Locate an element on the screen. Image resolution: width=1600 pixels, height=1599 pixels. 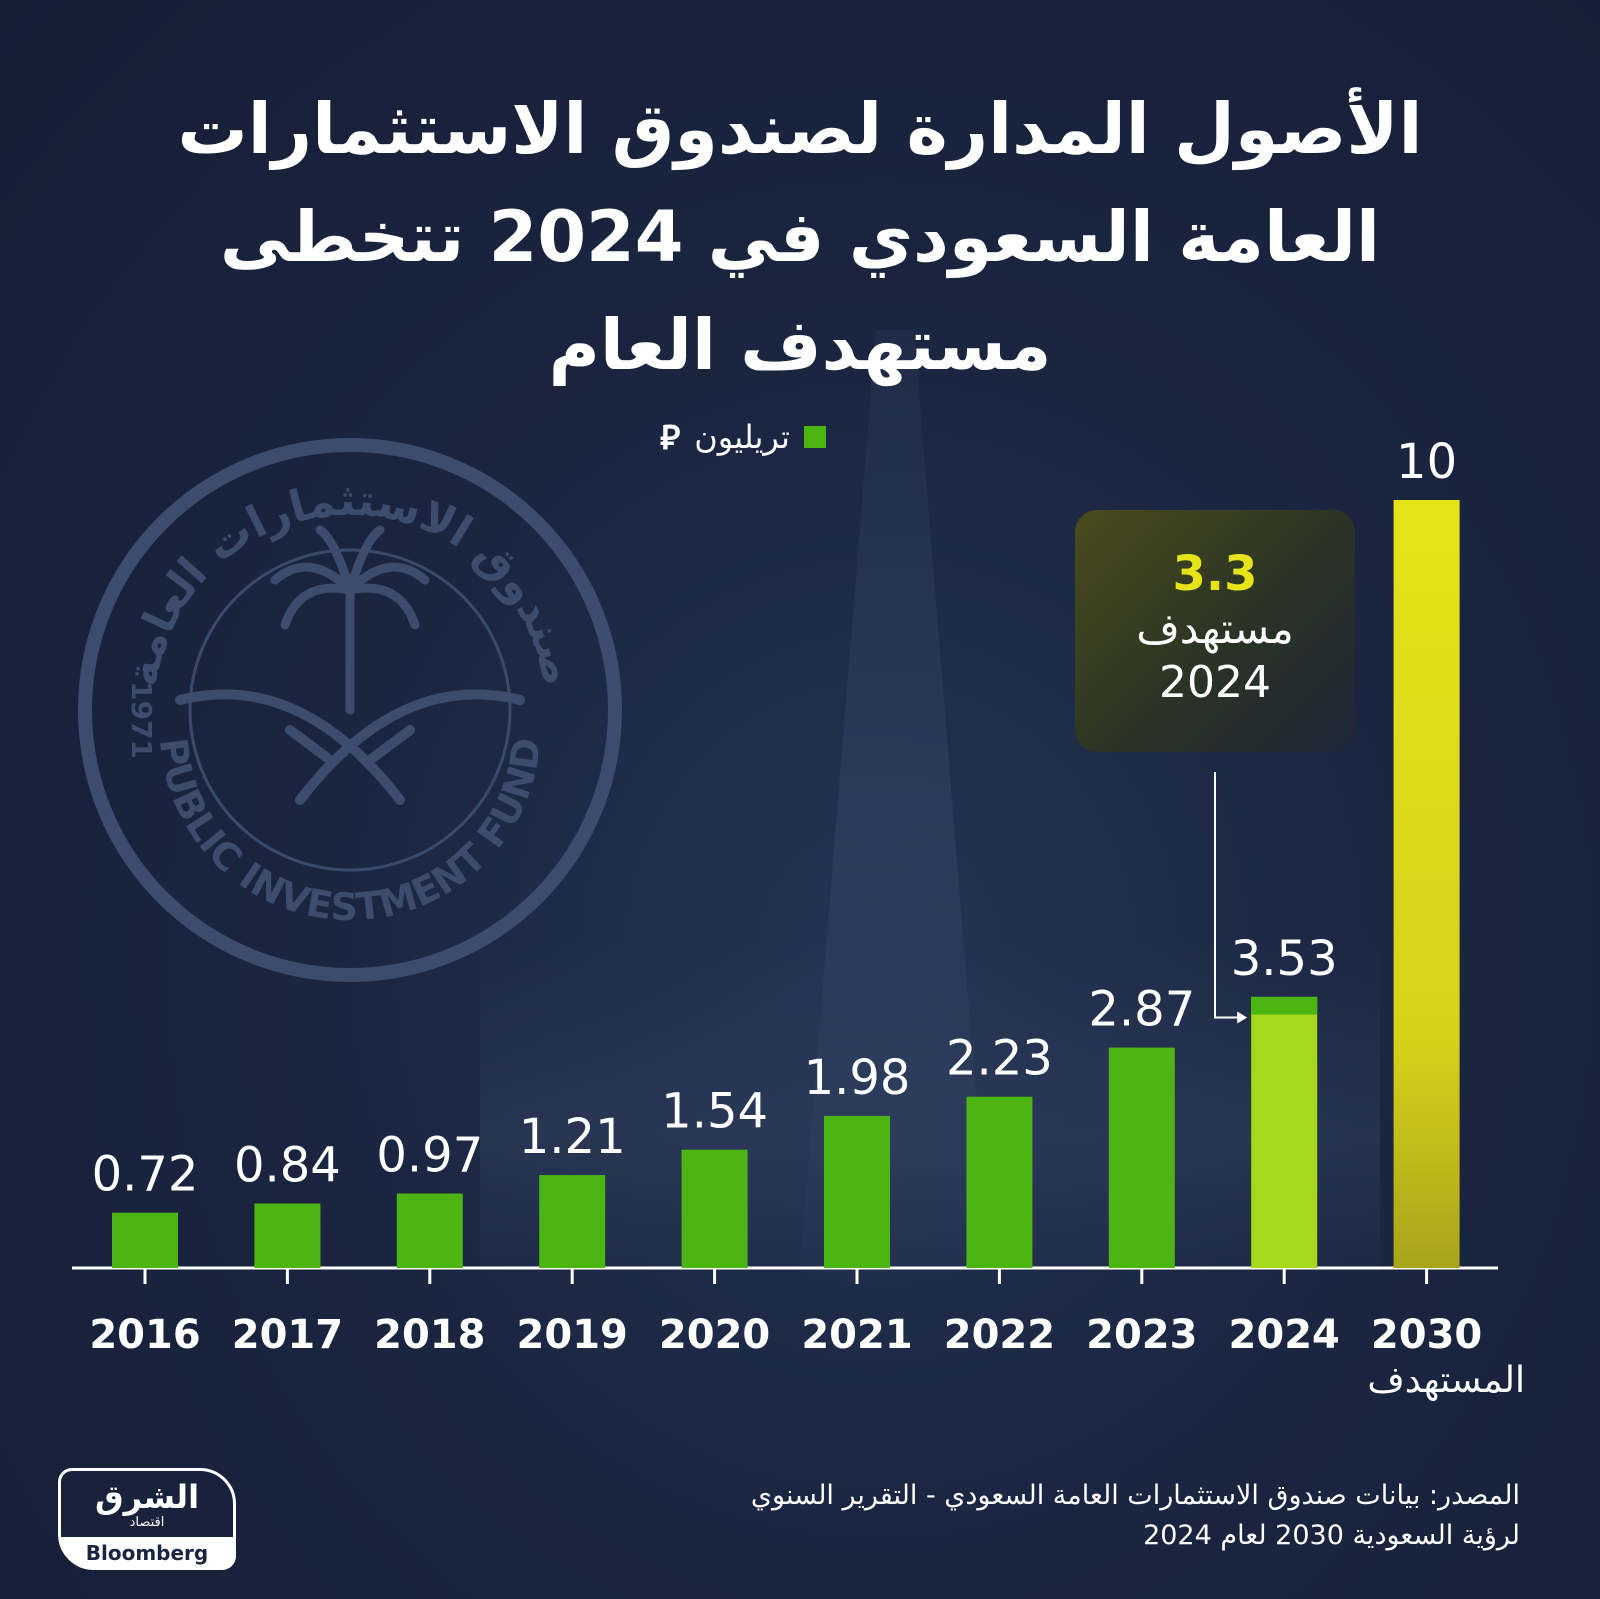
x-tick-label-2019: 2019 is located at coordinates (572, 1335).